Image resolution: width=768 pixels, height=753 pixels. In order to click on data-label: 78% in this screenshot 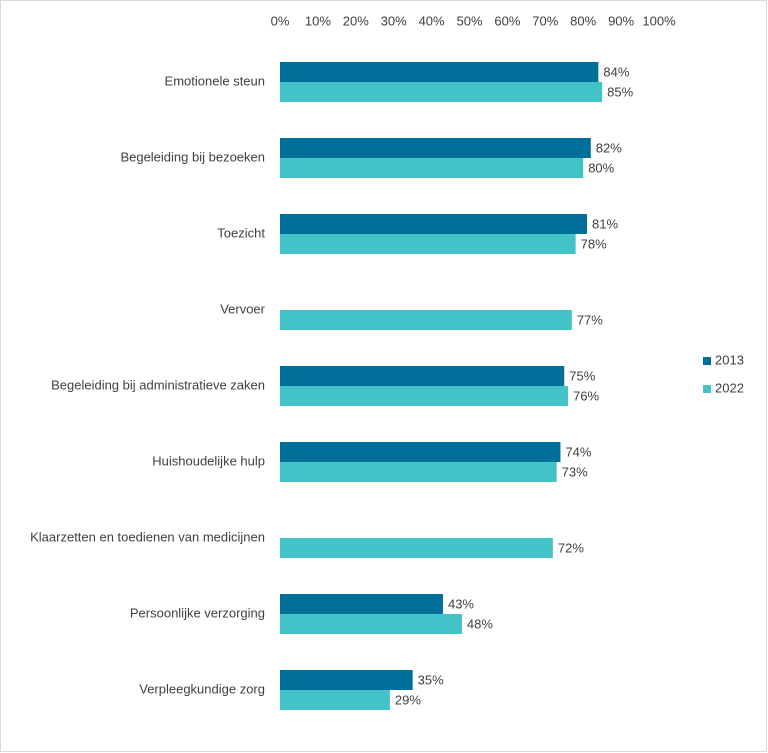, I will do `click(594, 243)`.